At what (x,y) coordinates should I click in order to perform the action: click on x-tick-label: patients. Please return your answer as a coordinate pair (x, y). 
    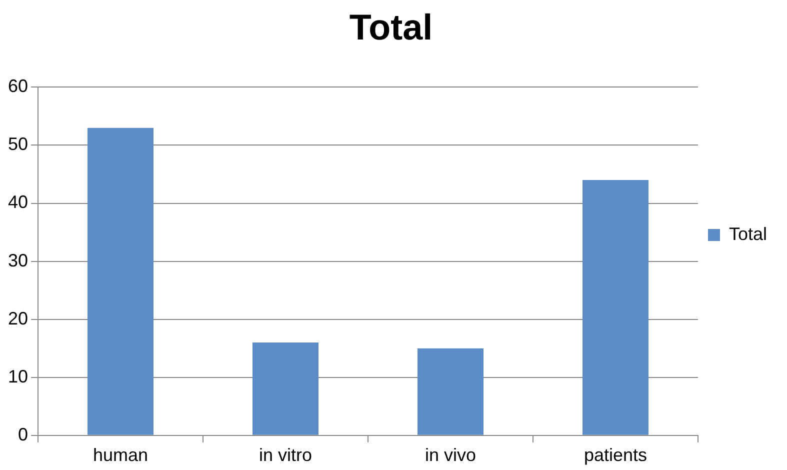
    Looking at the image, I should click on (616, 455).